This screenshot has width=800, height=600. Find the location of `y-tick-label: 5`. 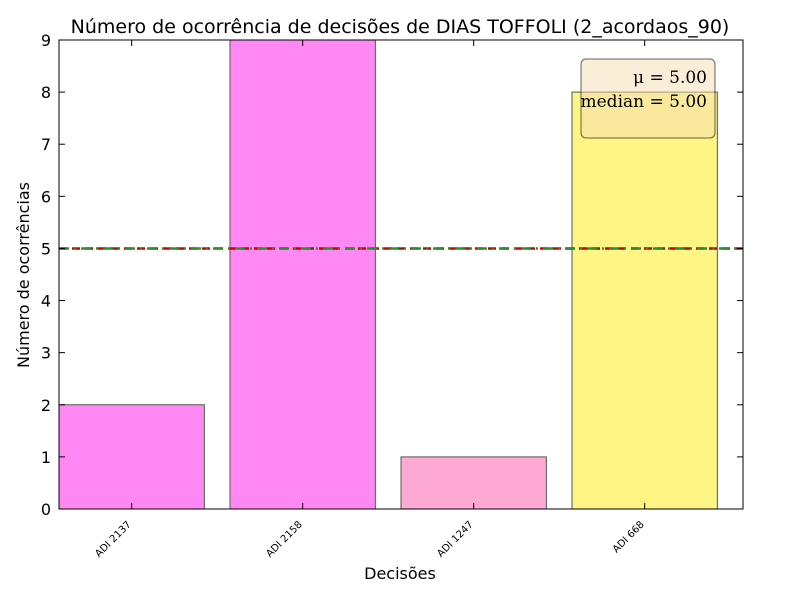

y-tick-label: 5 is located at coordinates (46, 248).